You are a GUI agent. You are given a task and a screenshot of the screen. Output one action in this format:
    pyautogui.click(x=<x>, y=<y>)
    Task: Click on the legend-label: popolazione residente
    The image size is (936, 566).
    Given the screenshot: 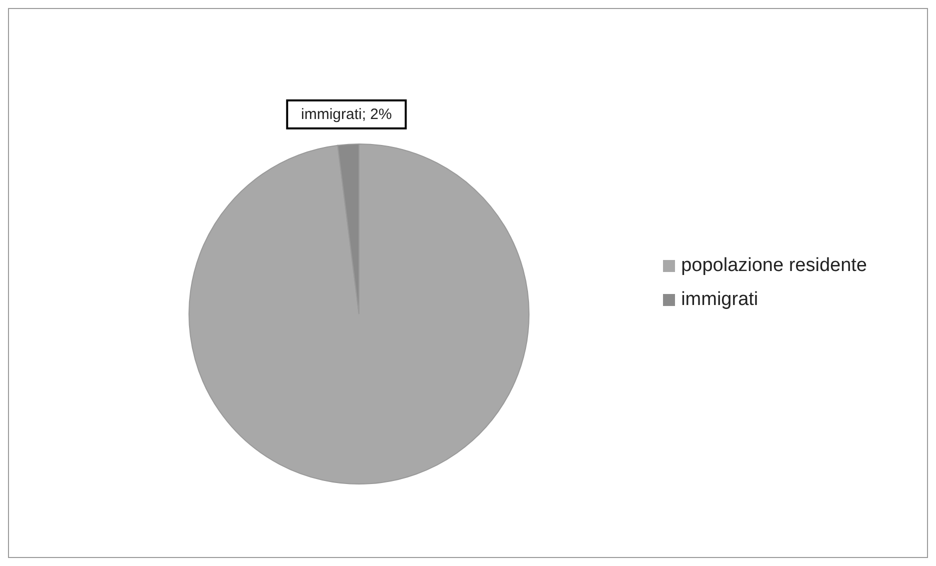 What is the action you would take?
    pyautogui.click(x=774, y=266)
    